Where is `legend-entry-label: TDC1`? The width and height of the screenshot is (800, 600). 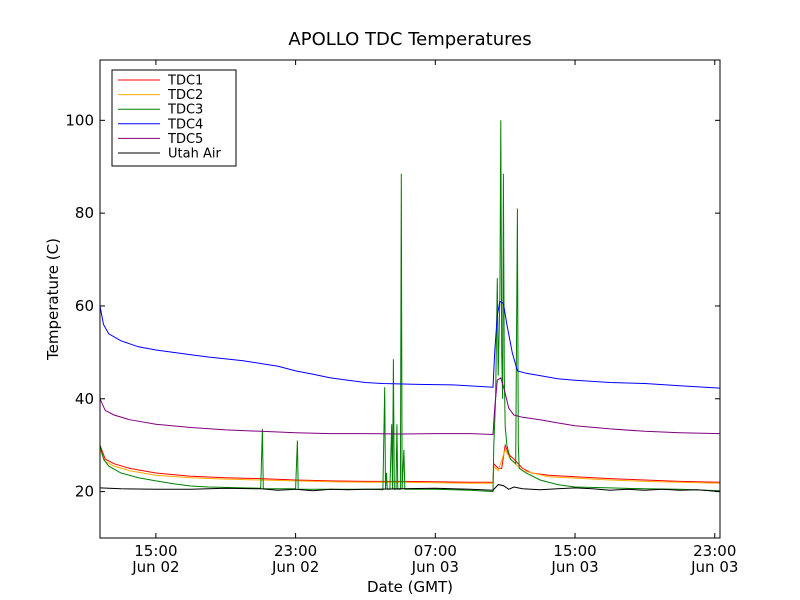
legend-entry-label: TDC1 is located at coordinates (185, 81).